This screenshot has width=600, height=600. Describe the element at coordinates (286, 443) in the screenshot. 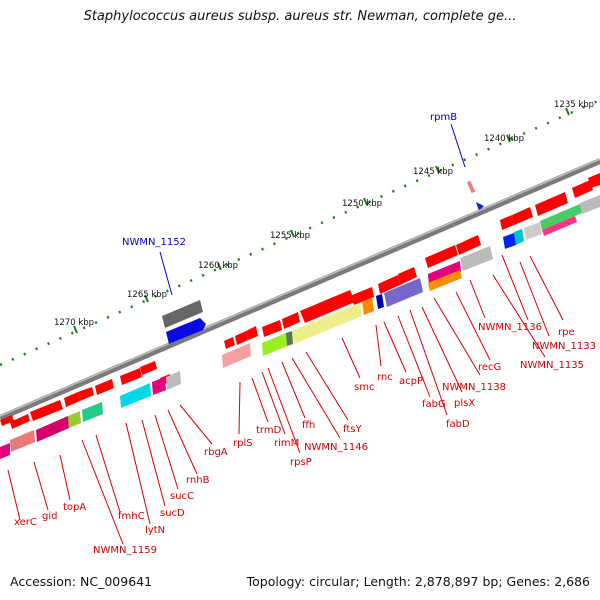

I see `label-rimM: rimM` at that location.